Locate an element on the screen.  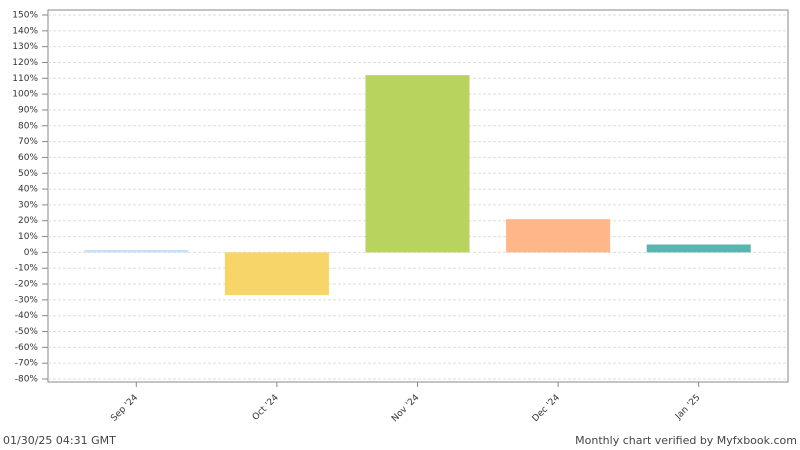
y-tick-label: -60% is located at coordinates (27, 348).